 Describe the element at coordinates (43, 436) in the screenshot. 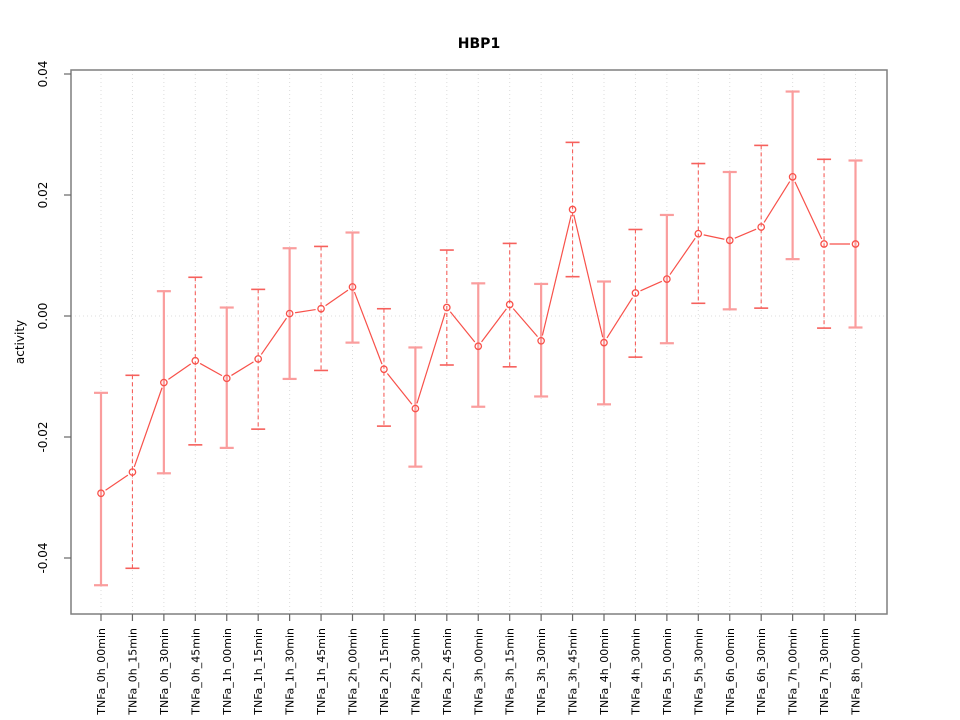

I see `y-tick-label: -0.02` at that location.